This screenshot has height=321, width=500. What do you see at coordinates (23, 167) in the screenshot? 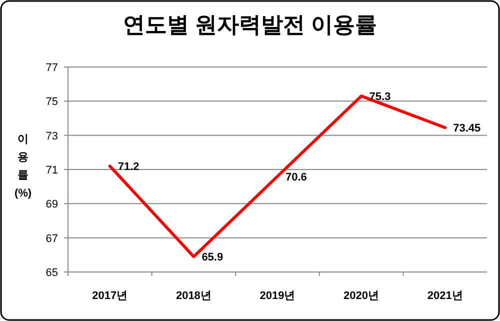
I see `y-axis-title: 이용률(%)` at bounding box center [23, 167].